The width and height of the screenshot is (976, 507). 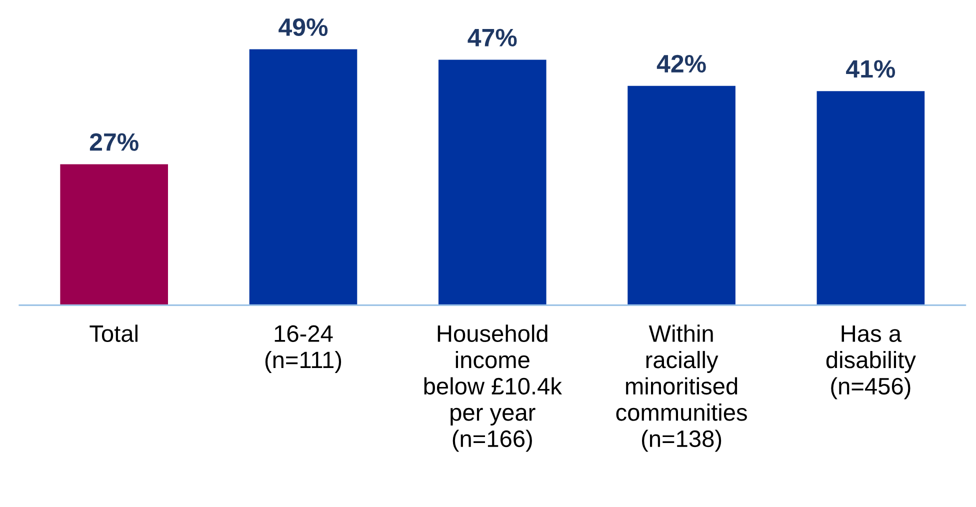 What do you see at coordinates (871, 363) in the screenshot?
I see `x-tick-label: Has a disability (n=456)` at bounding box center [871, 363].